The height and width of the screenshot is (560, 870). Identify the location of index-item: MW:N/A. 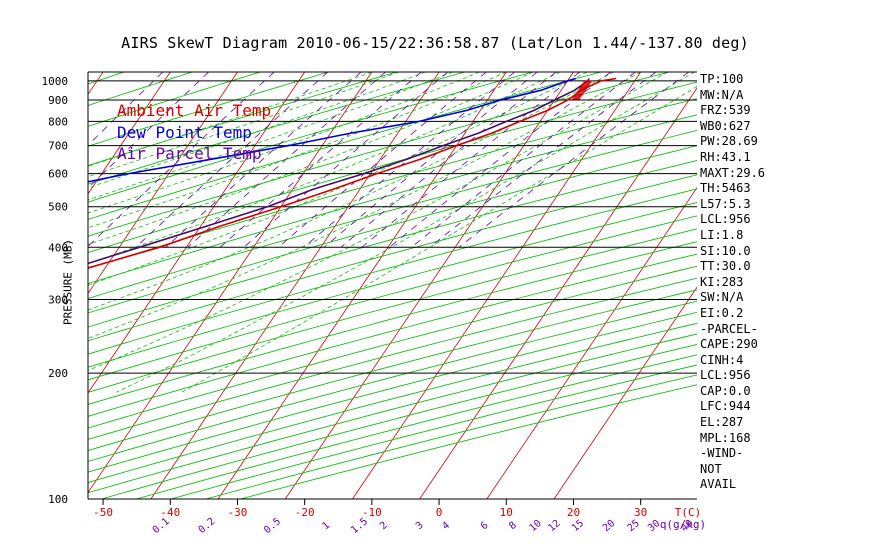
(722, 94).